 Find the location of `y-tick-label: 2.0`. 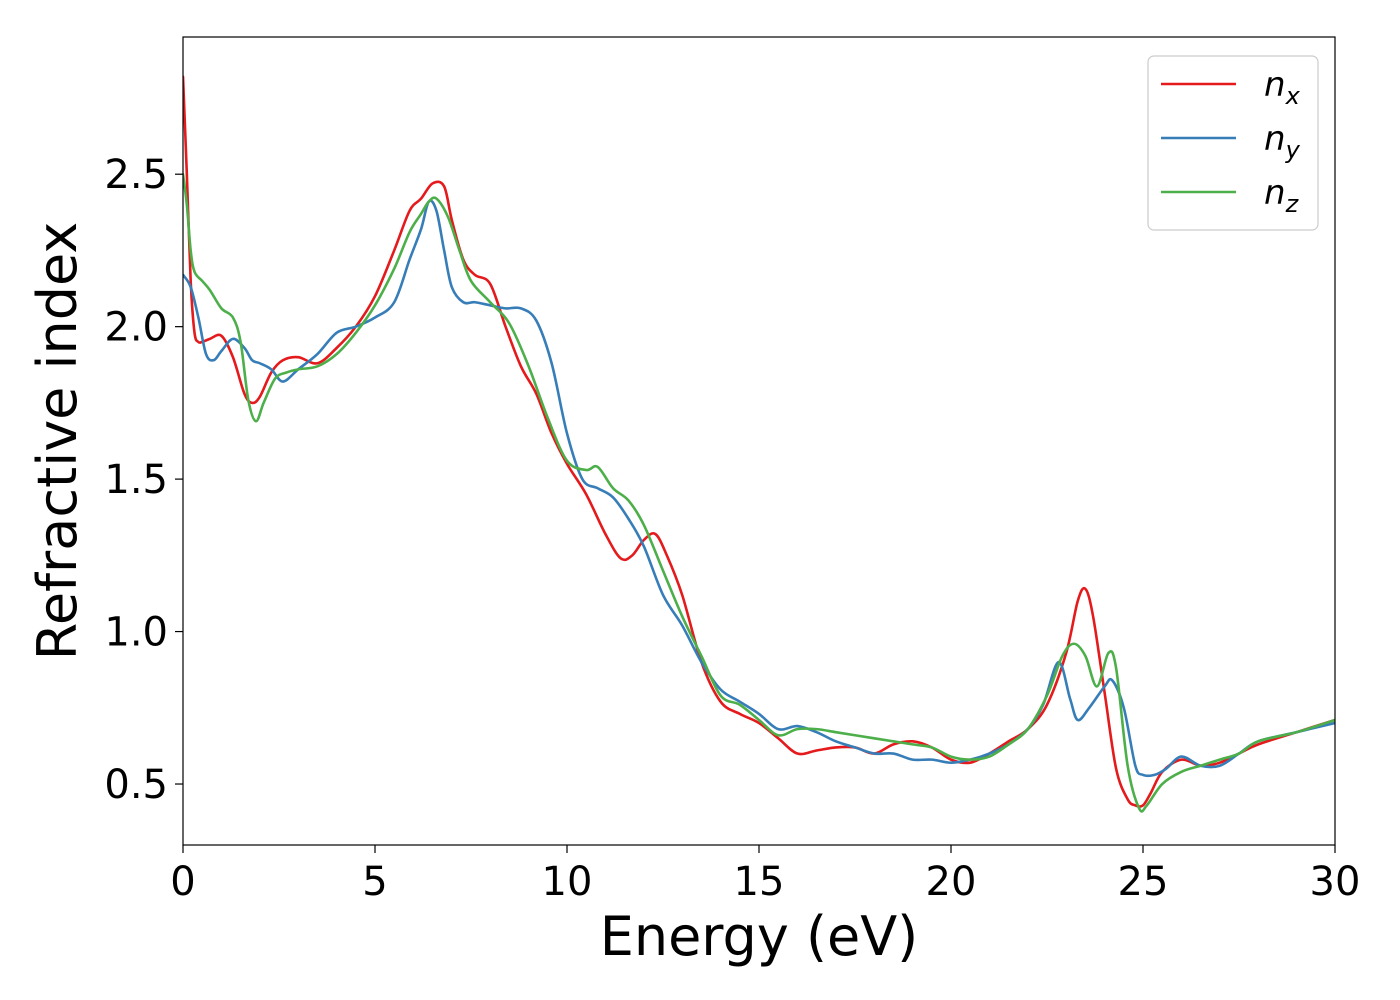

y-tick-label: 2.0 is located at coordinates (136, 328).